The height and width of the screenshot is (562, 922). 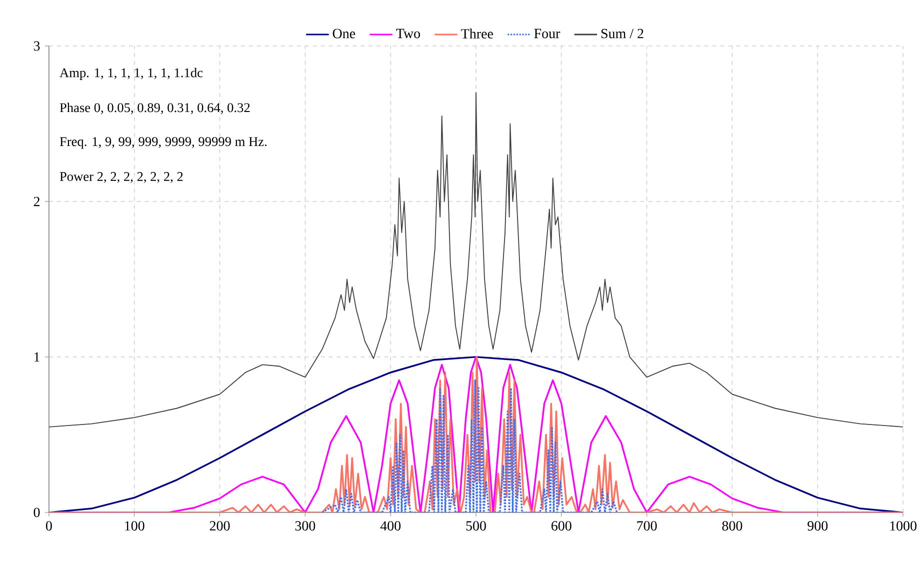 I want to click on x-tick-label: 800, so click(x=732, y=525).